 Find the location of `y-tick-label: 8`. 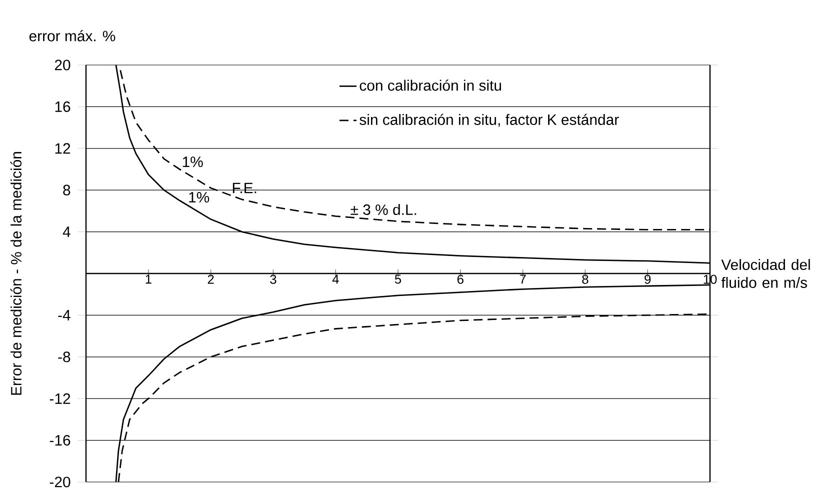

y-tick-label: 8 is located at coordinates (66, 190).